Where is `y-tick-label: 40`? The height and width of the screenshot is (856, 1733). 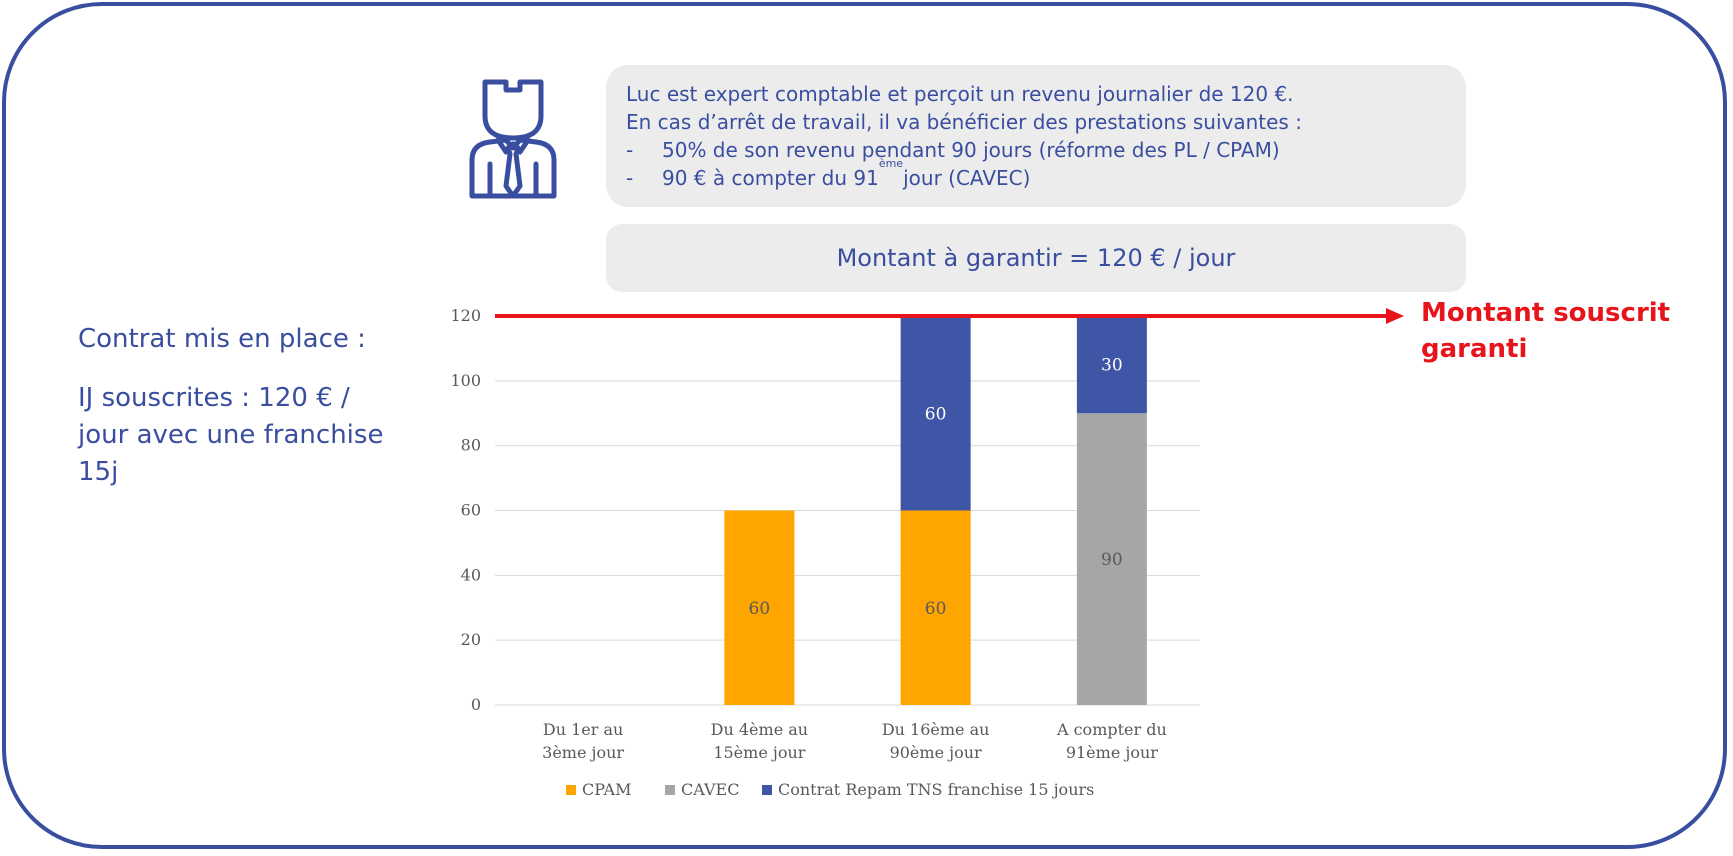
y-tick-label: 40 is located at coordinates (471, 574).